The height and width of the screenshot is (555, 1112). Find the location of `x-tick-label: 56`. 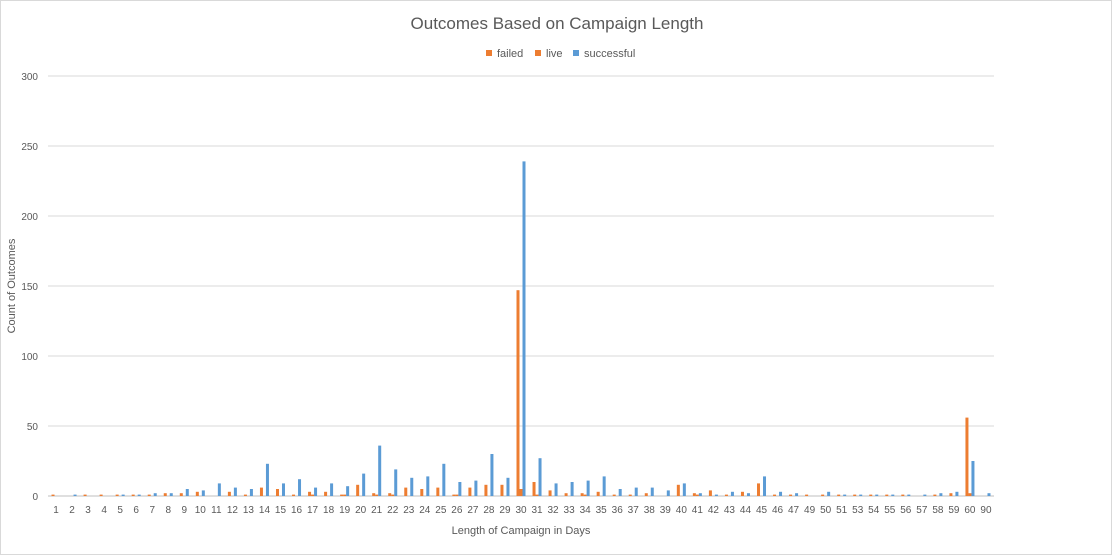

x-tick-label: 56 is located at coordinates (906, 510).